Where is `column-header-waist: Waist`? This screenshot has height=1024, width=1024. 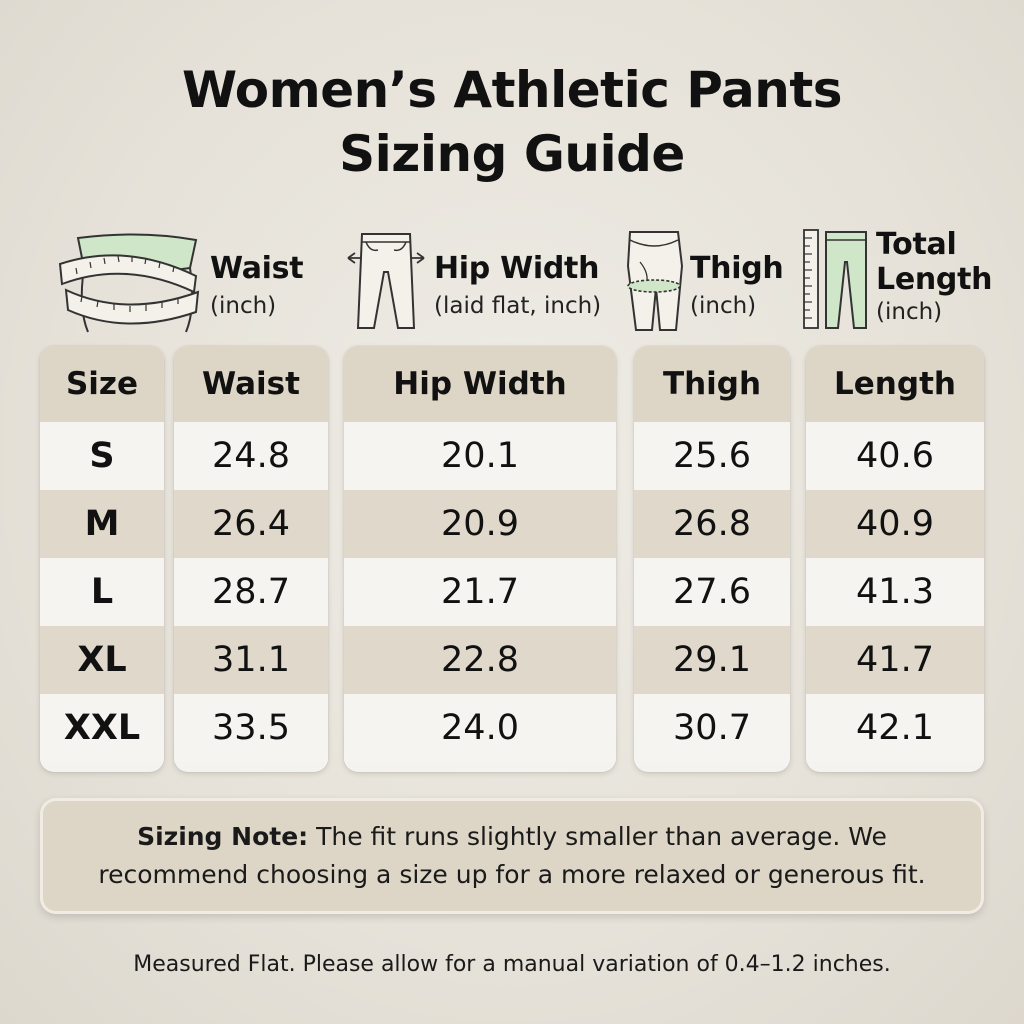
column-header-waist: Waist is located at coordinates (251, 384).